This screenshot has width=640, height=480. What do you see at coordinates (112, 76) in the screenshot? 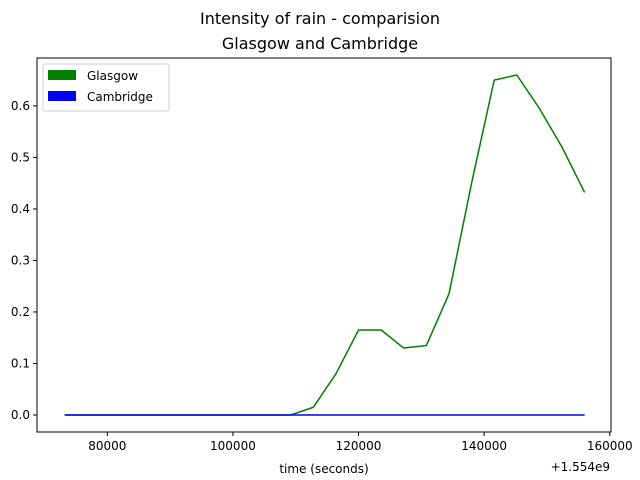
I see `legend-label-glasgow: Glasgow` at bounding box center [112, 76].